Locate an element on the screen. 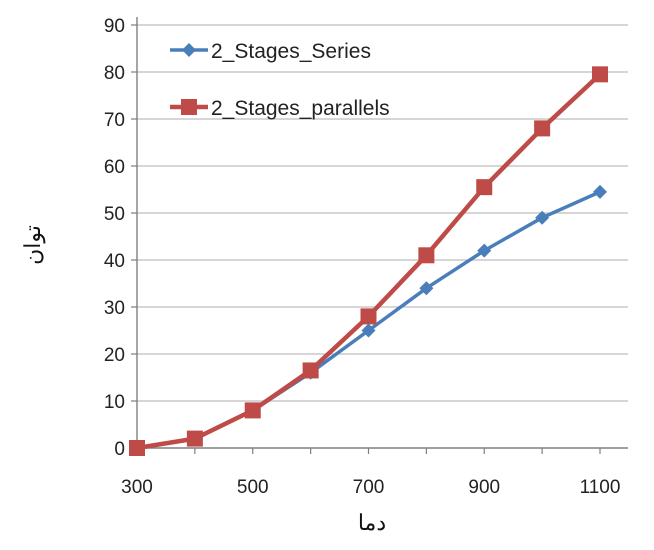  x-tick-label: 700 is located at coordinates (369, 487).